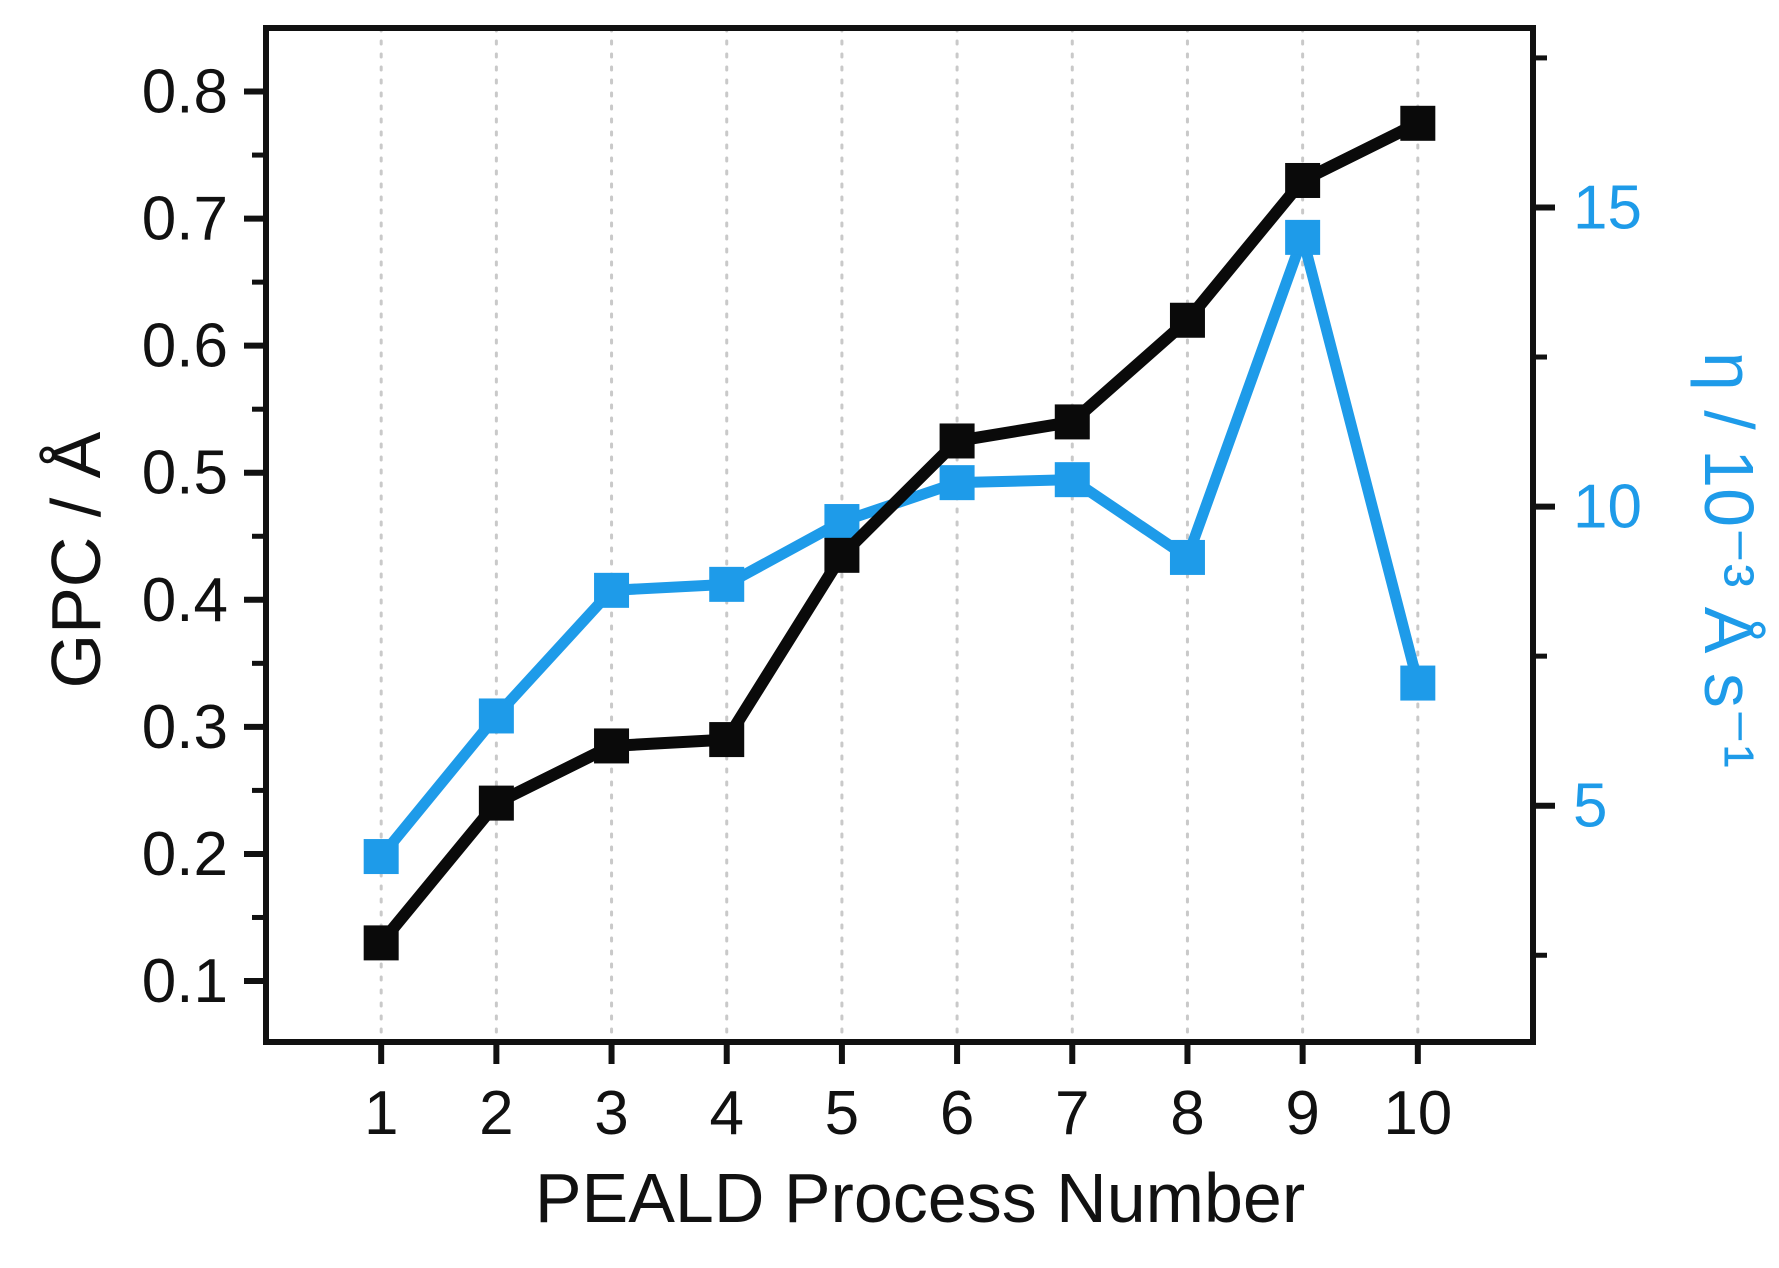  What do you see at coordinates (920, 1198) in the screenshot?
I see `x-axis-title: PEALD Process Number` at bounding box center [920, 1198].